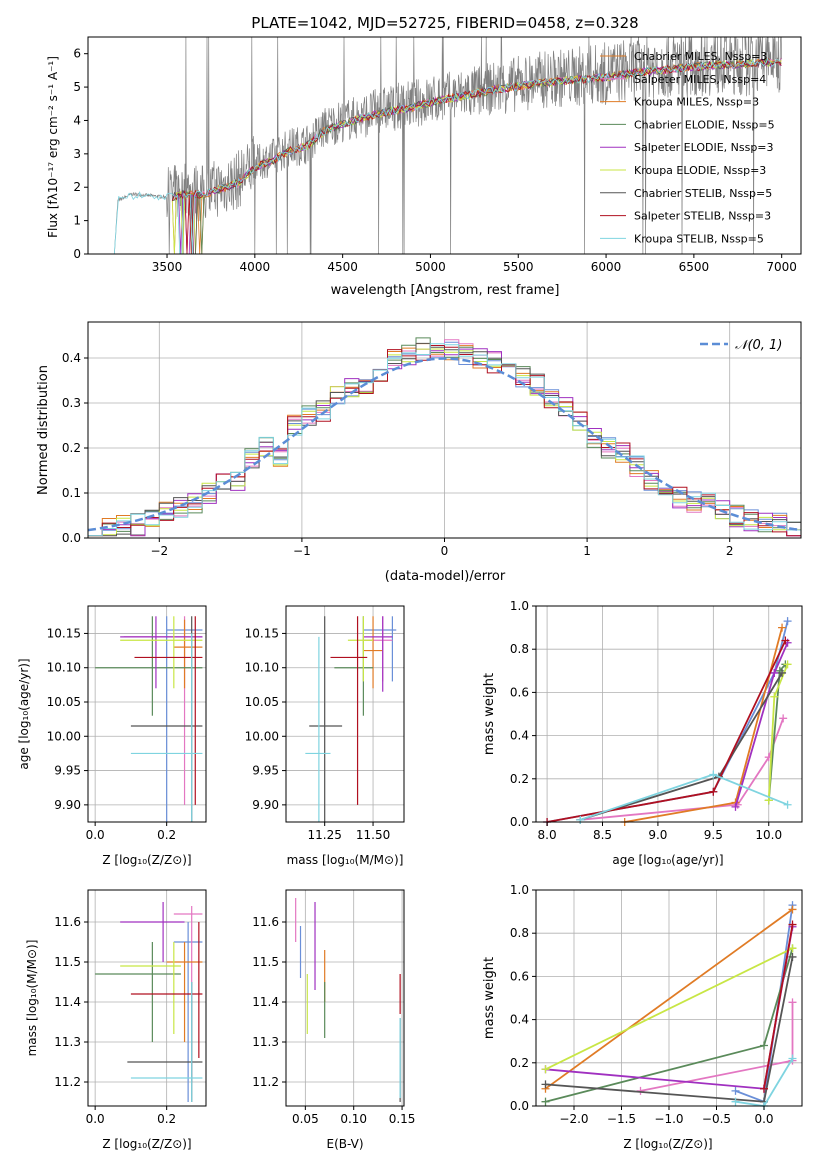 The image size is (819, 1170). I want to click on massz-ylabel: mass [log₁₀(M/M⊙)], so click(32, 998).